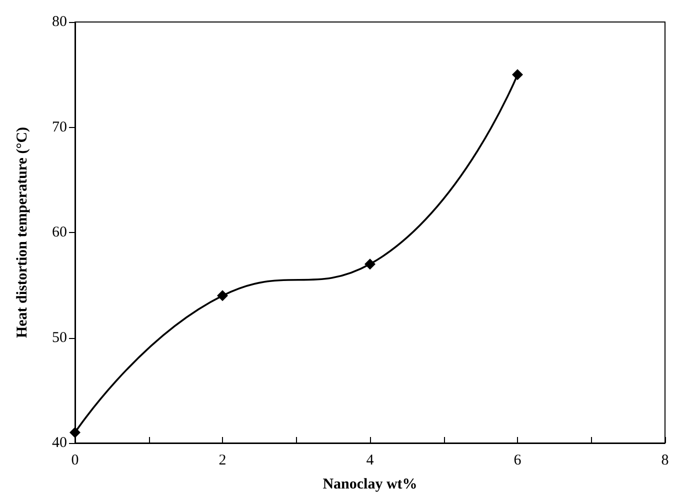  Describe the element at coordinates (59, 338) in the screenshot. I see `y-tick-label: 50` at that location.